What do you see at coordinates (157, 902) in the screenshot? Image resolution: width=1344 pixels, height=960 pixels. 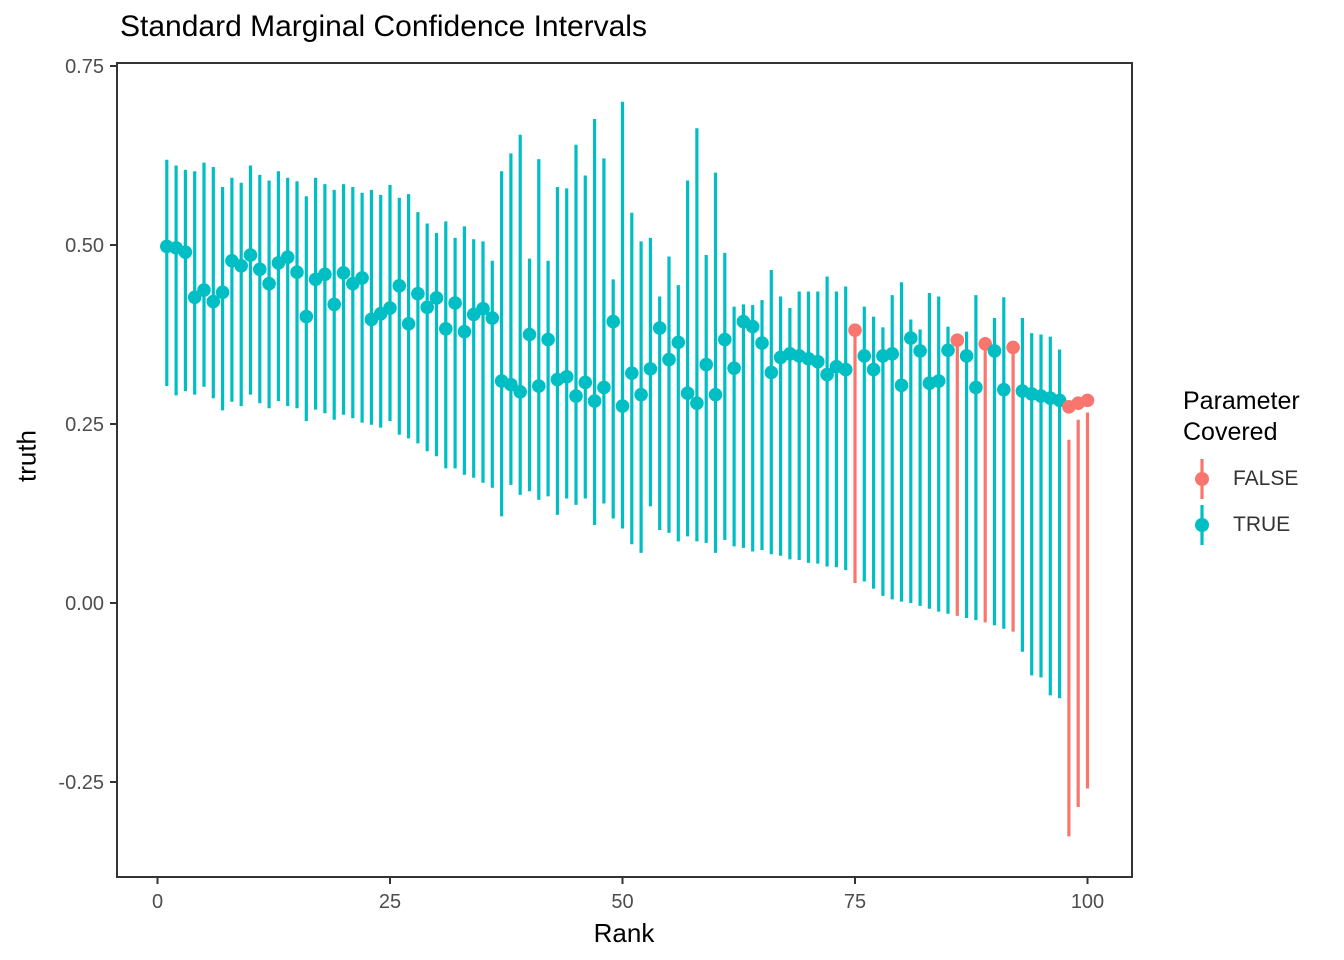 I see `x-tick-label: 0` at bounding box center [157, 902].